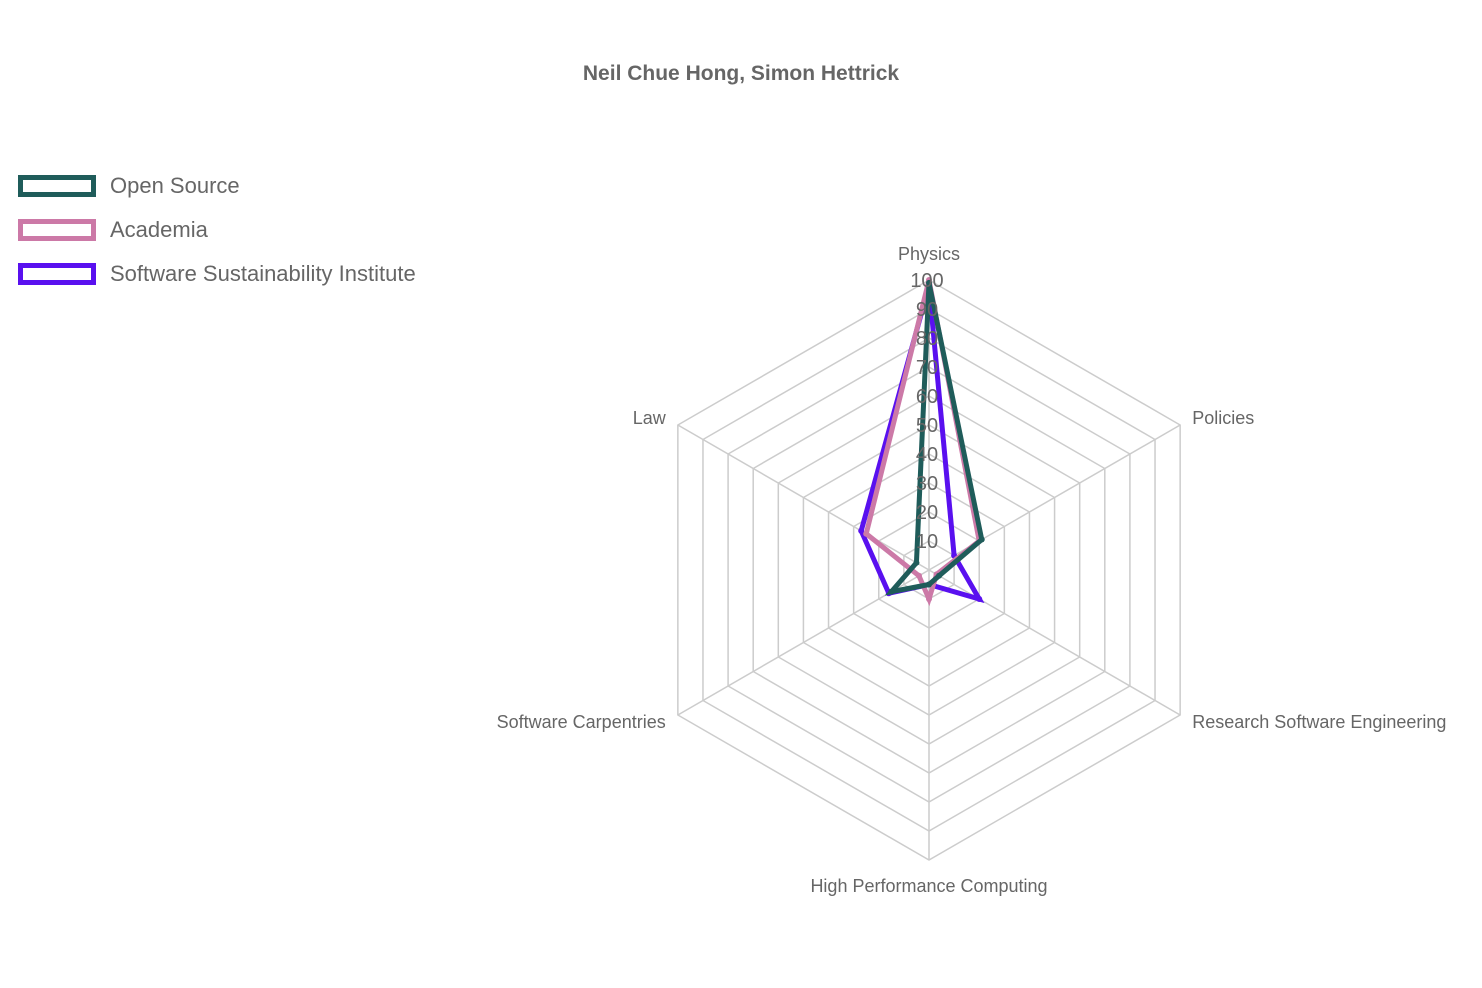  What do you see at coordinates (927, 542) in the screenshot?
I see `tick-label: 10` at bounding box center [927, 542].